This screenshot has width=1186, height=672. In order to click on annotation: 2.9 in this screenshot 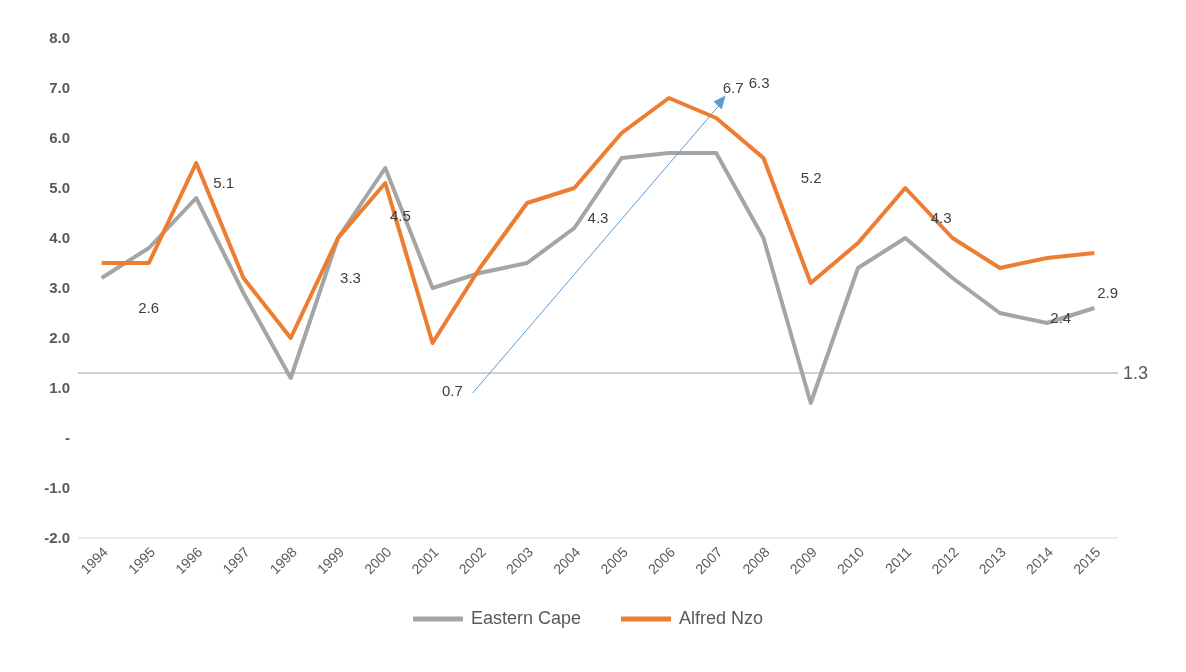, I will do `click(1108, 293)`.